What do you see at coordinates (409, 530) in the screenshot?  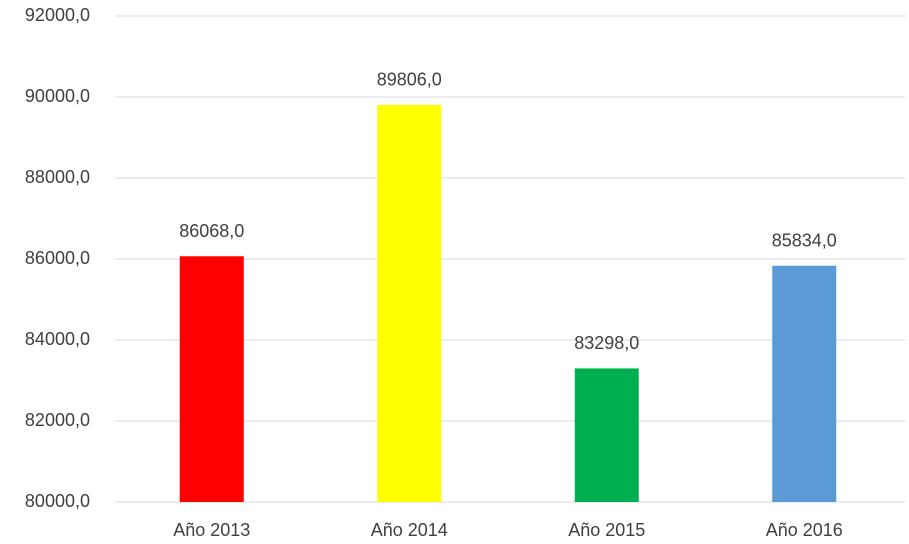 I see `x-tick-label: Año 2014` at bounding box center [409, 530].